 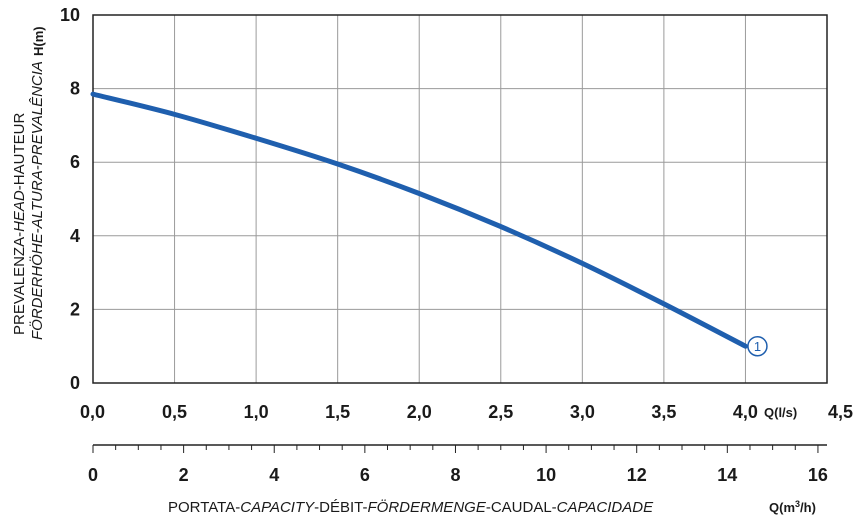 I want to click on y-tick-label-3: 6, so click(x=75, y=162).